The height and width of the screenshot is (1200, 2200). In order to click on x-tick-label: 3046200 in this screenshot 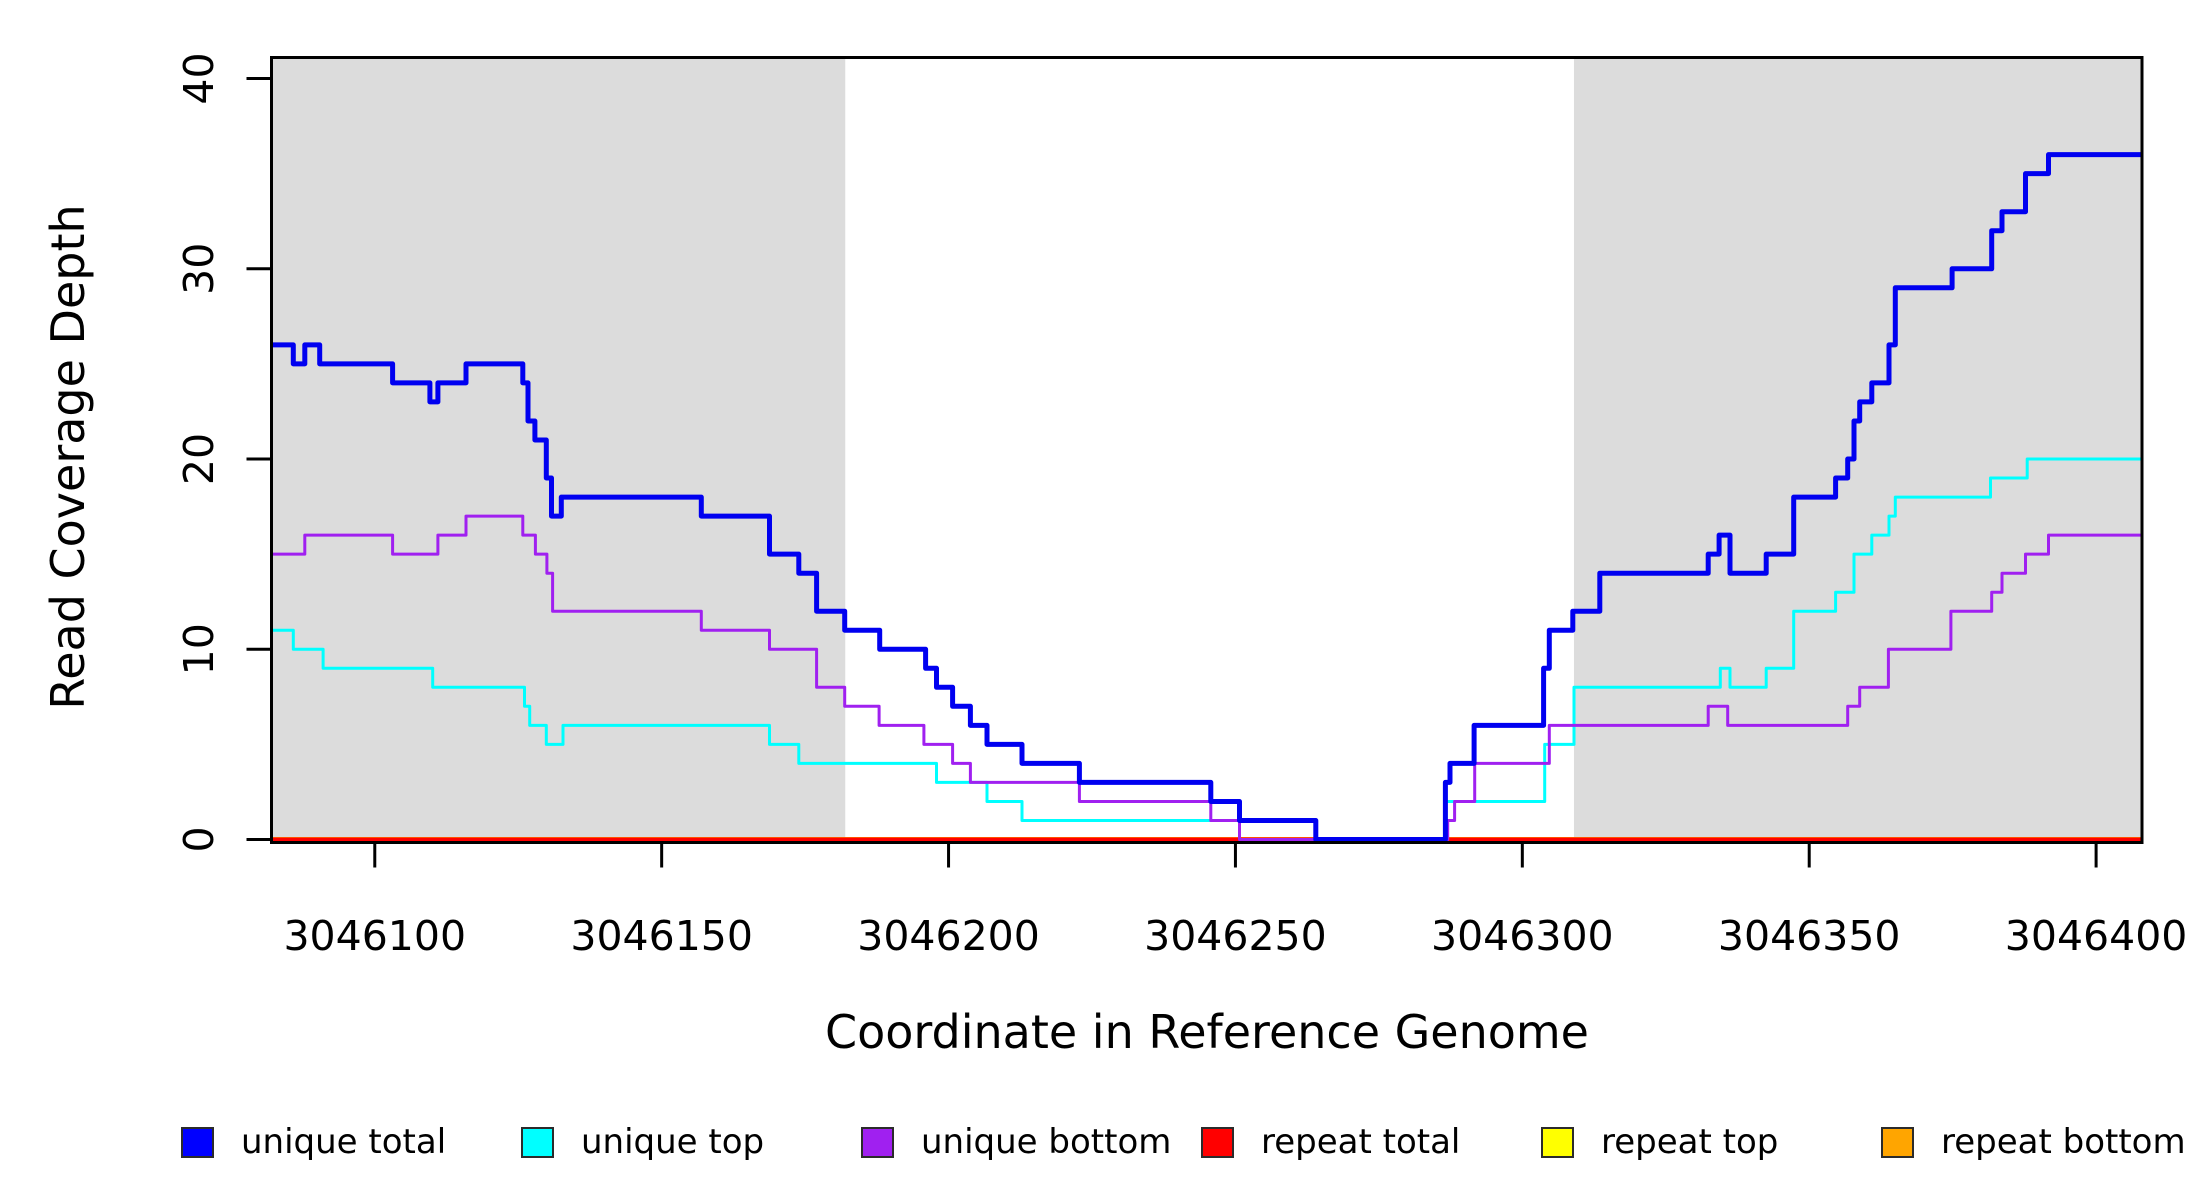, I will do `click(948, 936)`.